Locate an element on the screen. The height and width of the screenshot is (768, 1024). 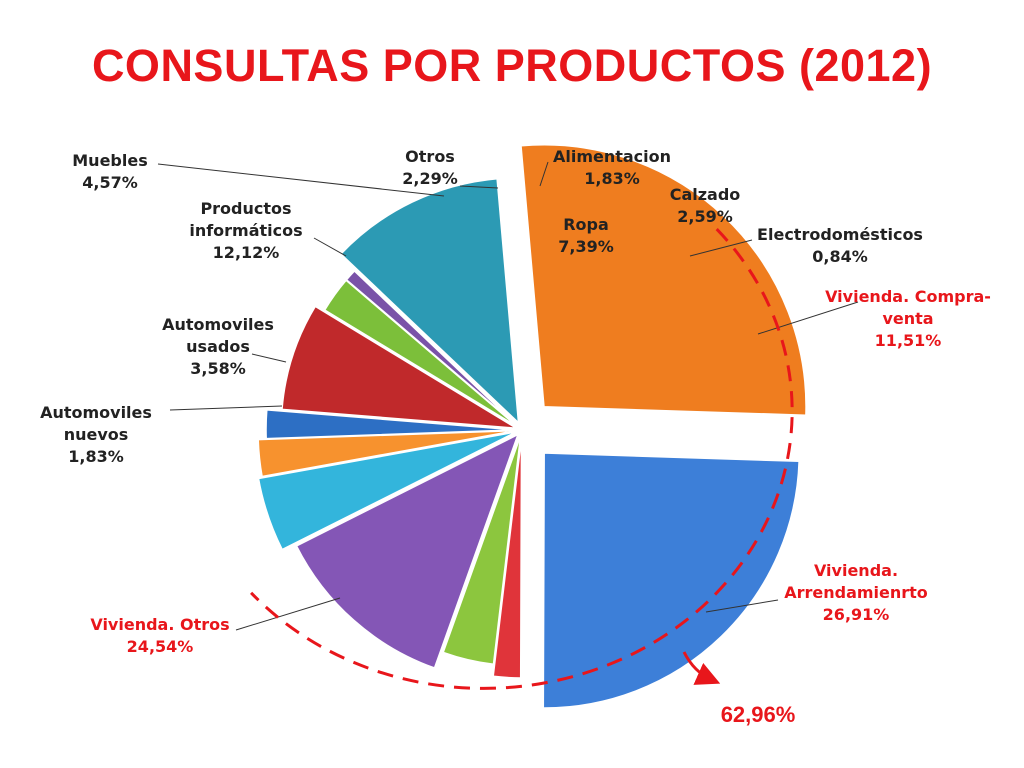
chart-title: CONSULTAS POR PRODUCTOS (2012) is located at coordinates (512, 65).